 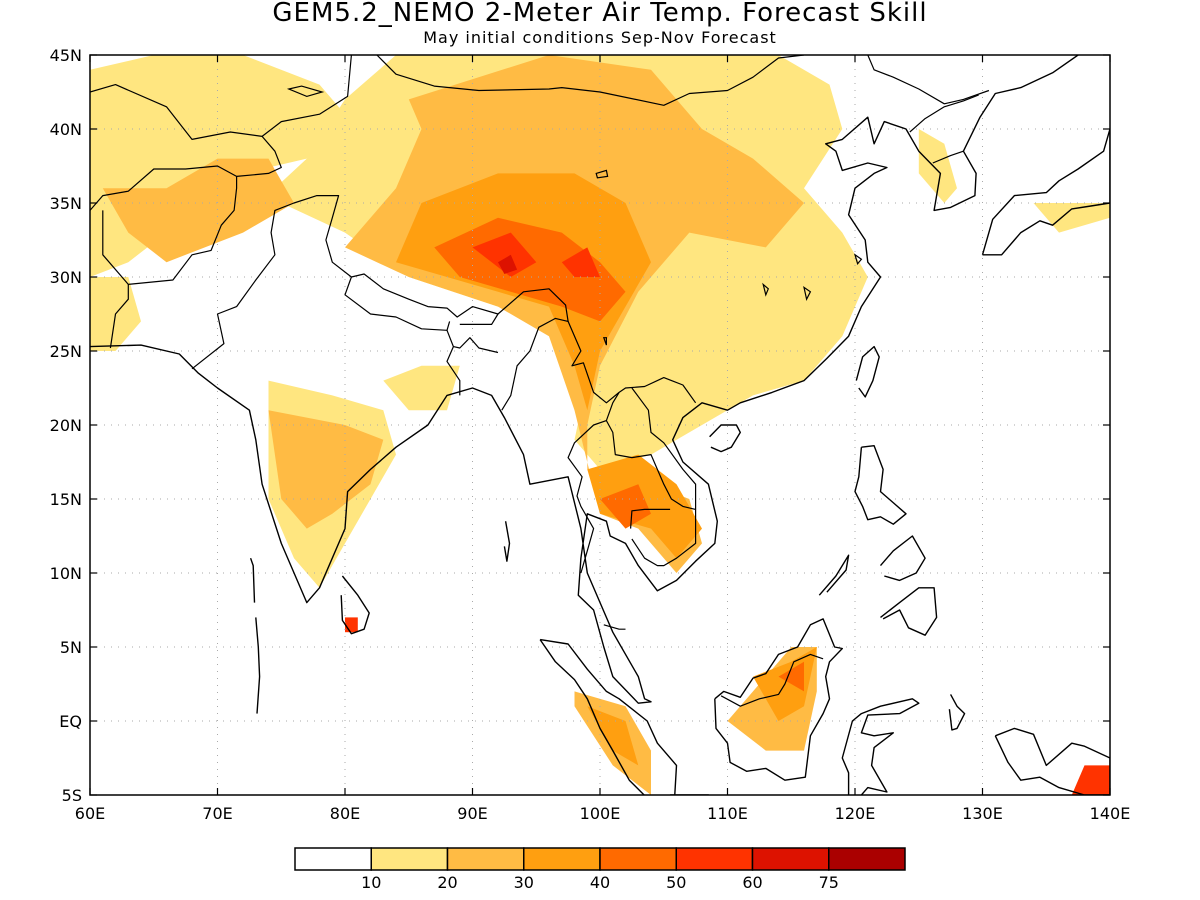 I want to click on x-tick-label-2: 80E, so click(x=345, y=813).